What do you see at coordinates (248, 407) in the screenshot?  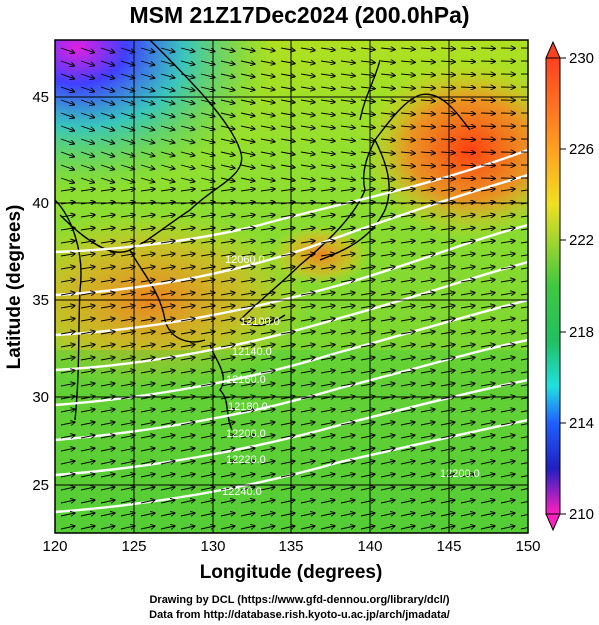 I see `contour-label: 12180.0` at bounding box center [248, 407].